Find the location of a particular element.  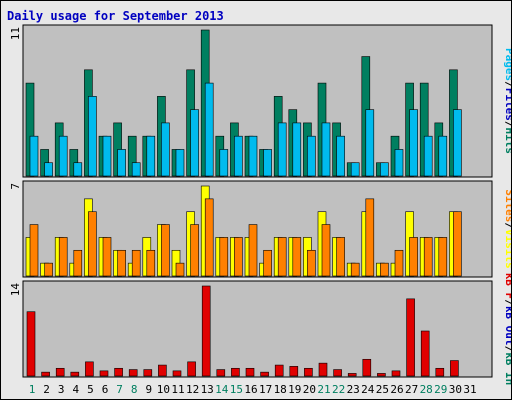

x-tick-day-1: 1 is located at coordinates (32, 389).